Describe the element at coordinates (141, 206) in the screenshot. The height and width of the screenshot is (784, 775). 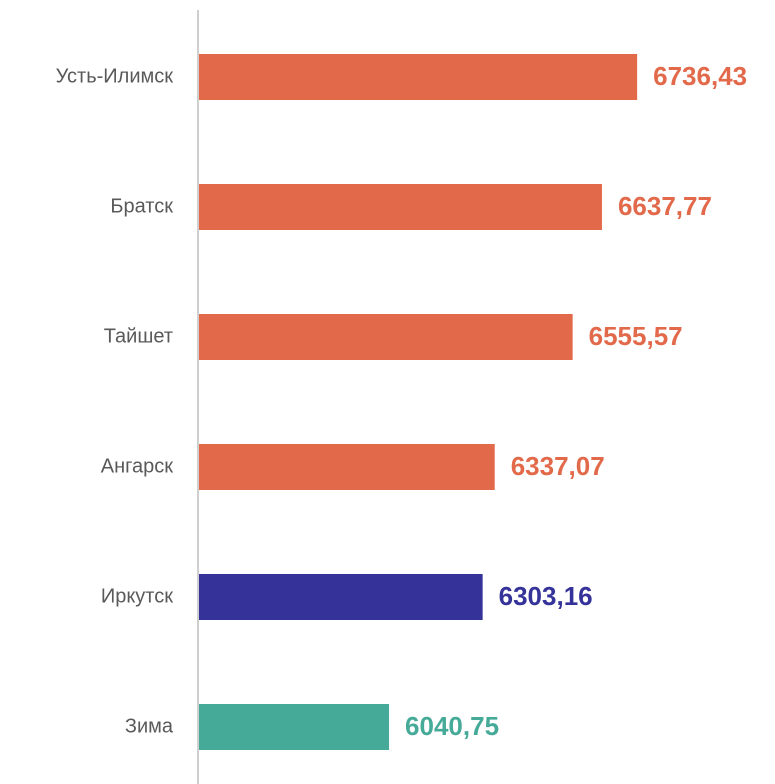
I see `category-label: Братск` at that location.